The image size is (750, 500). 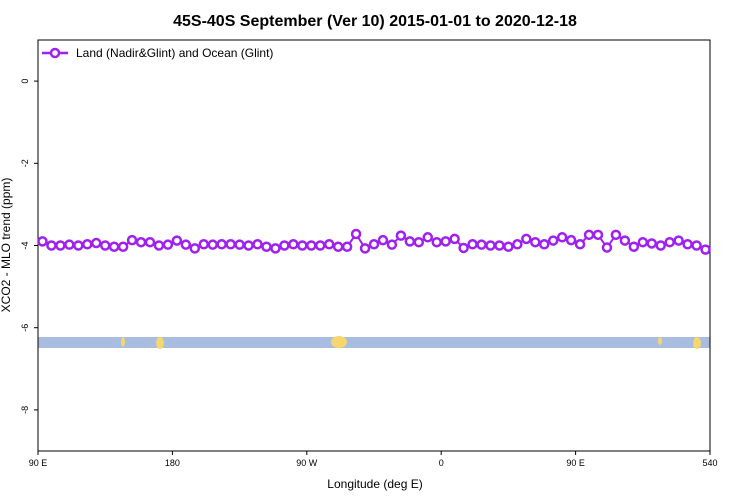 What do you see at coordinates (307, 463) in the screenshot?
I see `x-tick-label: 90 W` at bounding box center [307, 463].